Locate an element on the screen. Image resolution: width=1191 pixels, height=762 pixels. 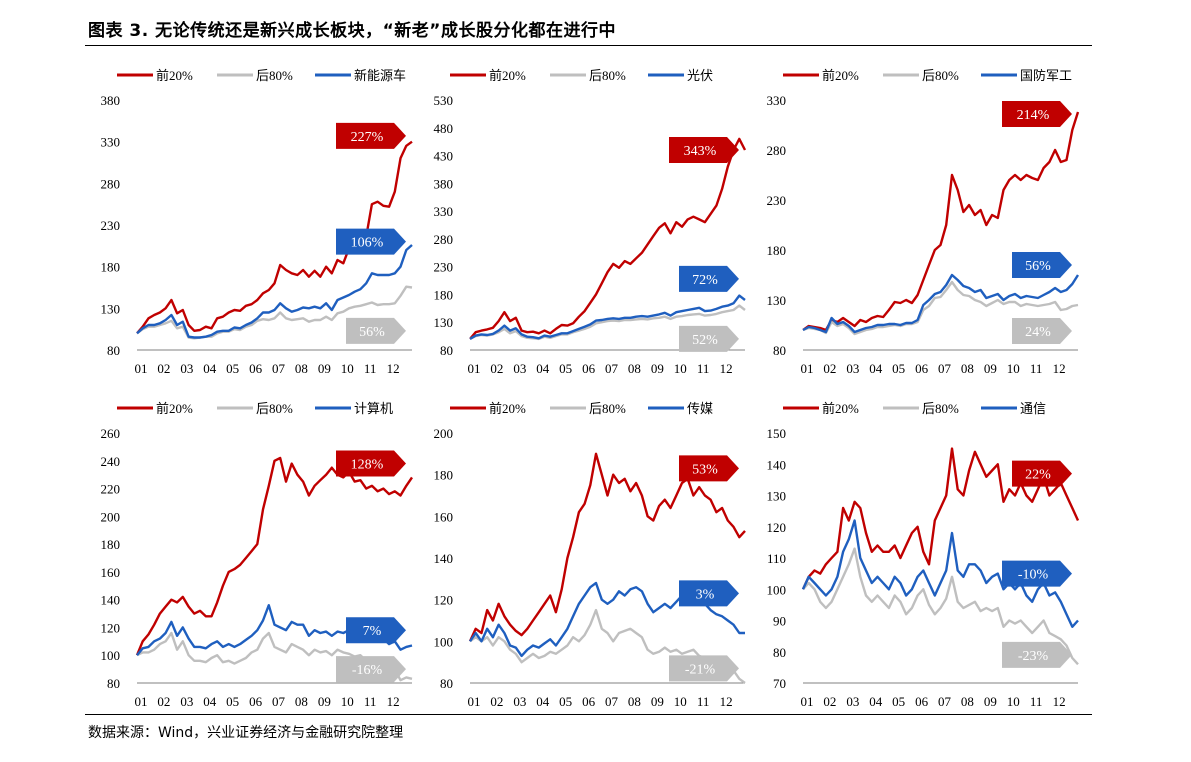
legend-entry: 传媒 is located at coordinates (700, 408).